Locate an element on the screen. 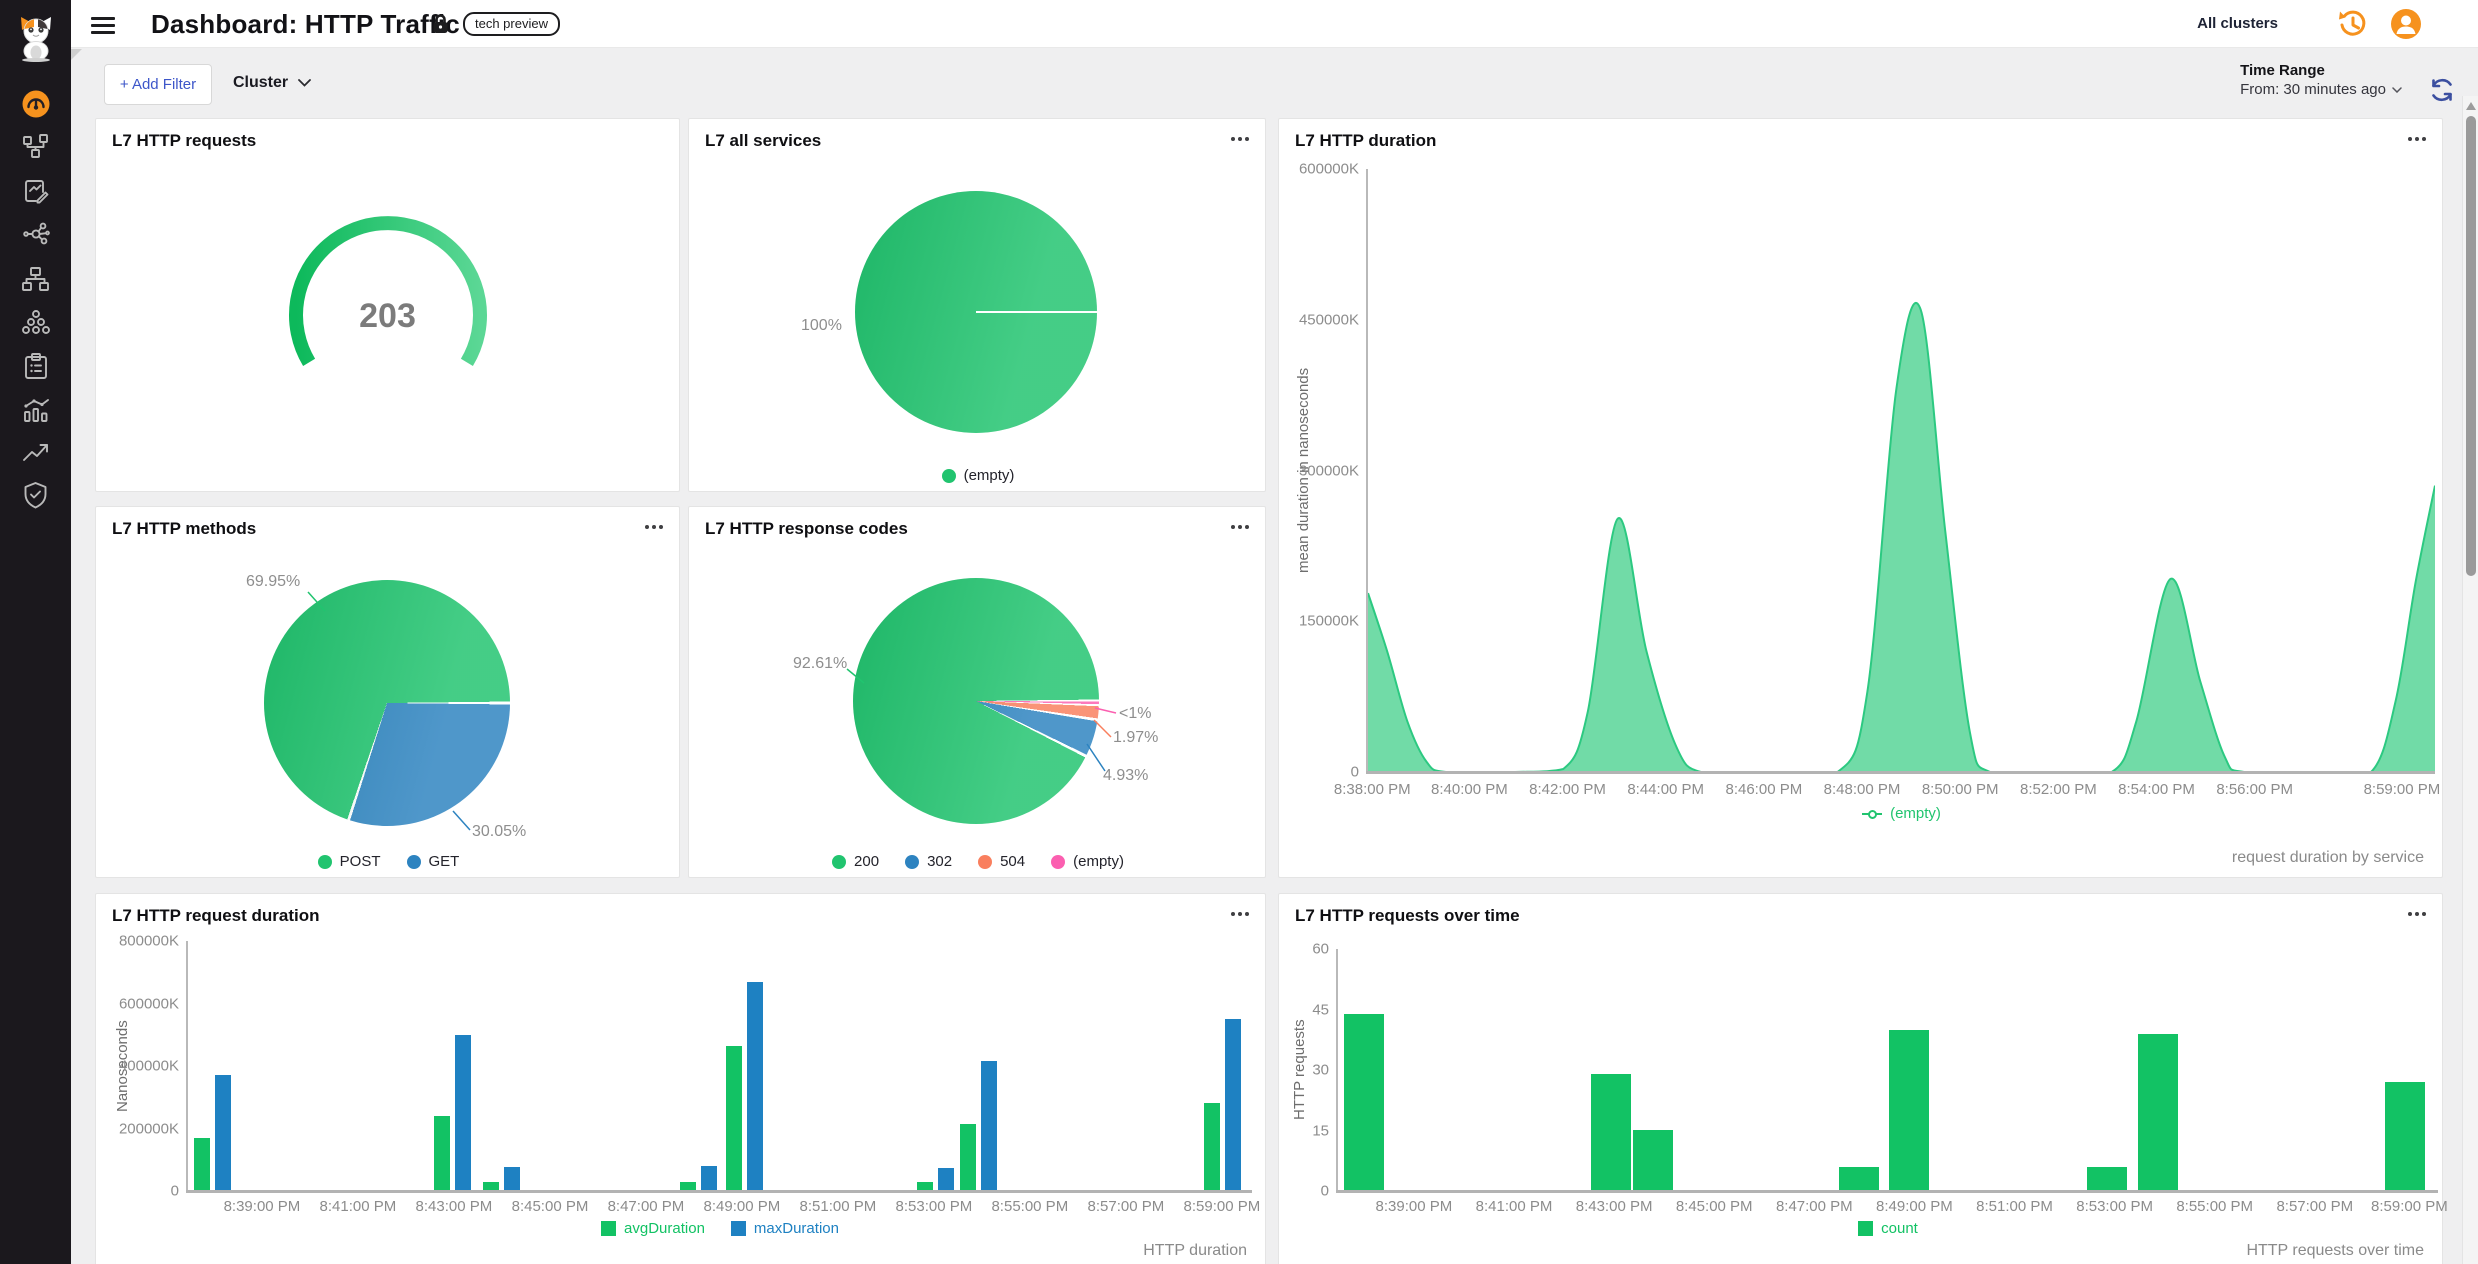 This screenshot has width=2478, height=1264. cluster-filter-label: Cluster is located at coordinates (261, 82).